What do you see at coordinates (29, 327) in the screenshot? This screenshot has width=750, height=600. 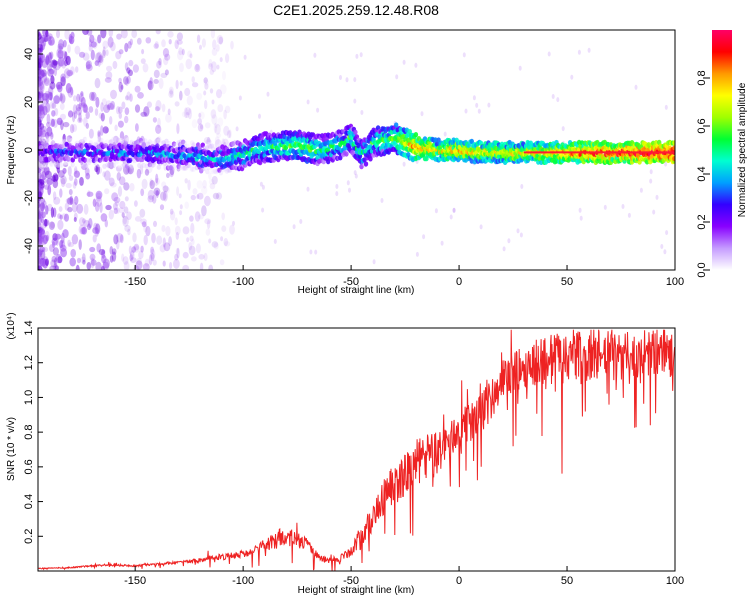 I see `y-tick-label: 1.4` at bounding box center [29, 327].